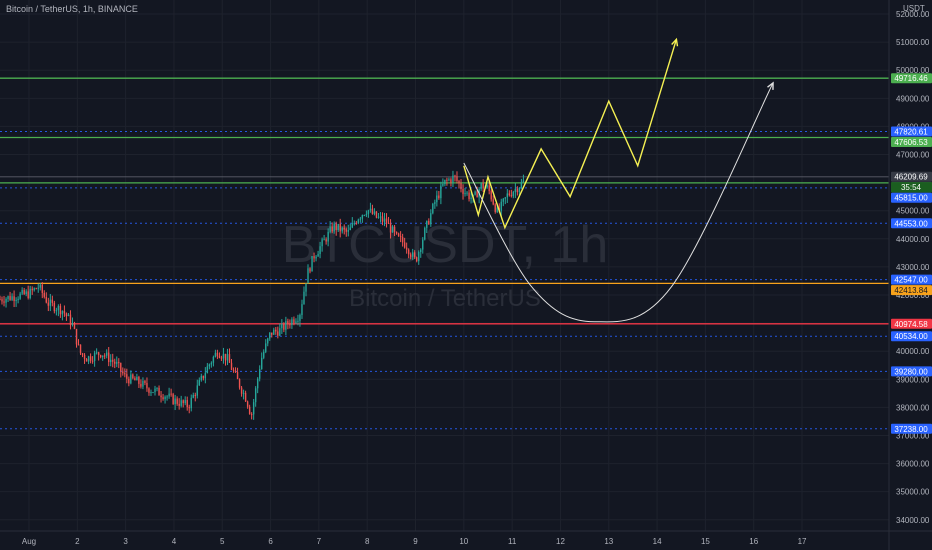 This screenshot has width=932, height=550. What do you see at coordinates (463, 541) in the screenshot?
I see `time-tick-label: 10` at bounding box center [463, 541].